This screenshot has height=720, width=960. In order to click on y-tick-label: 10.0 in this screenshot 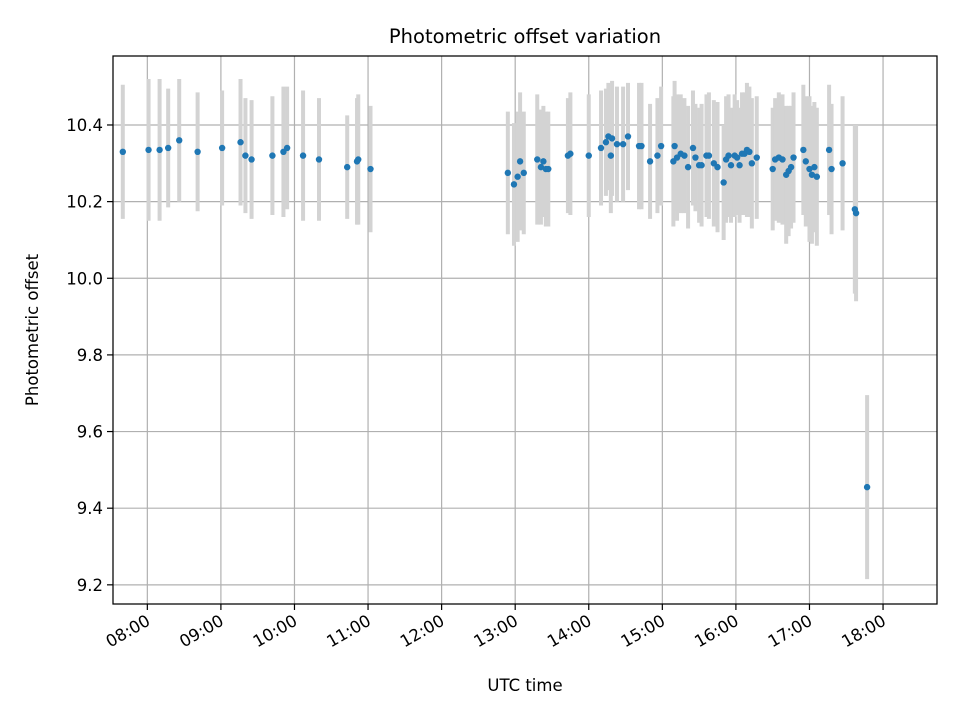, I will do `click(84, 278)`.